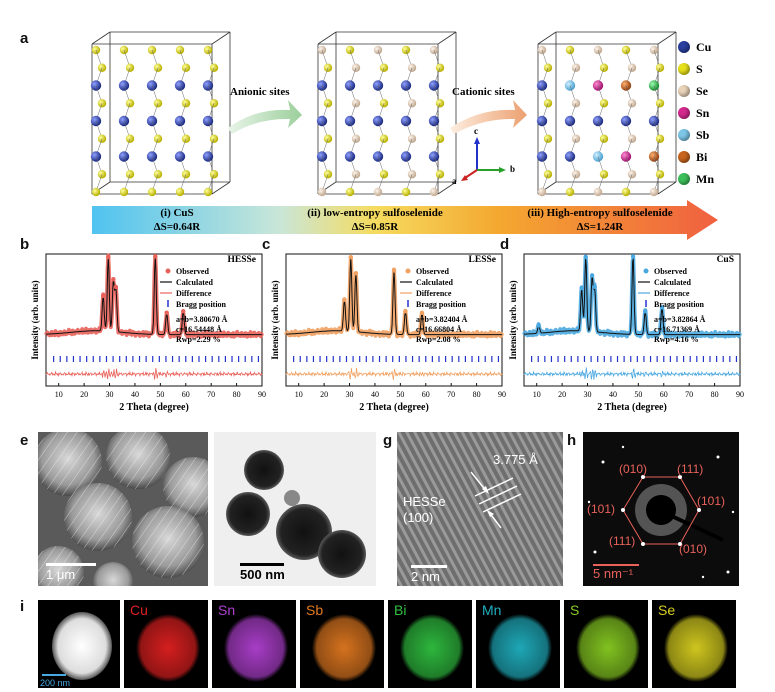 The width and height of the screenshot is (775, 692). What do you see at coordinates (442, 319) in the screenshot?
I see `refinement-param: a=b=3.82404 Å` at bounding box center [442, 319].